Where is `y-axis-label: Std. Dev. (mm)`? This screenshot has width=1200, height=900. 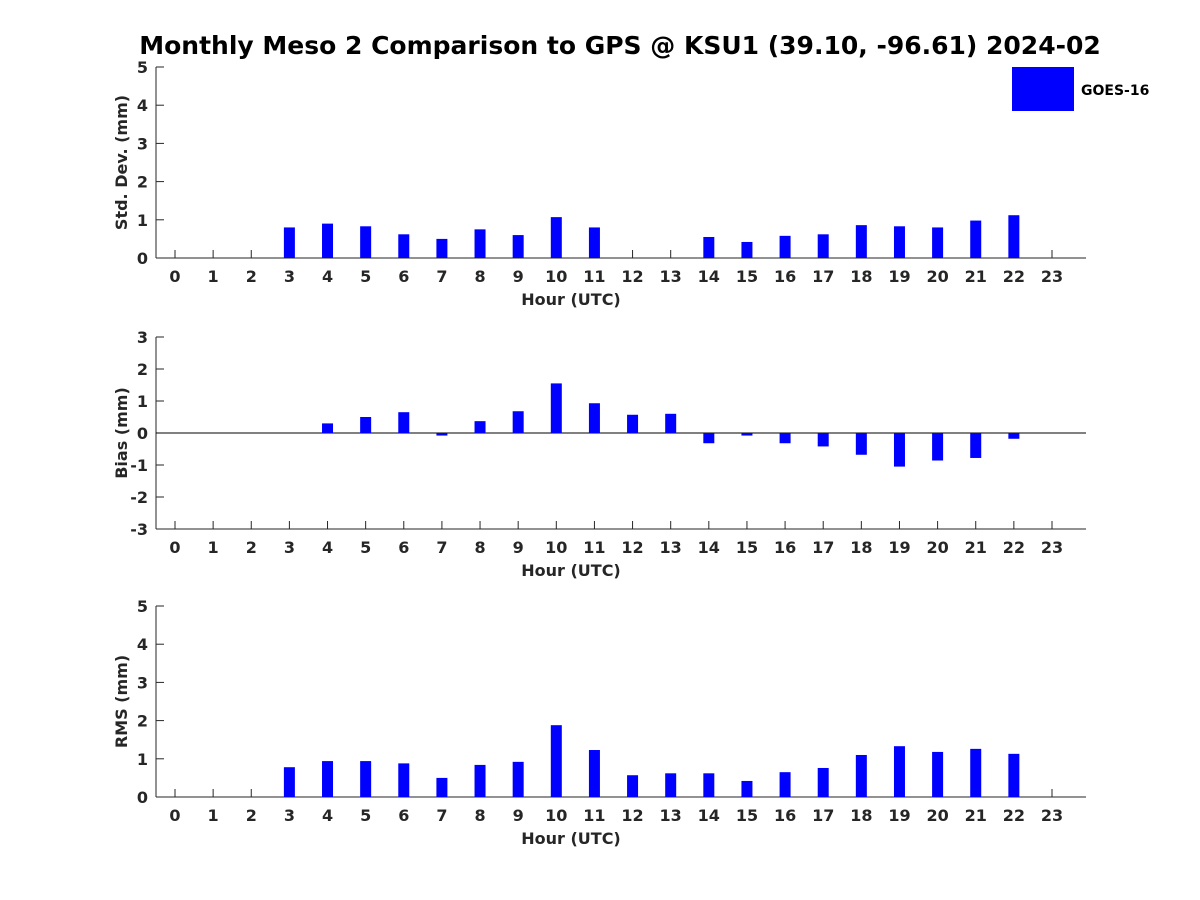
y-axis-label: Std. Dev. (mm) is located at coordinates (121, 162).